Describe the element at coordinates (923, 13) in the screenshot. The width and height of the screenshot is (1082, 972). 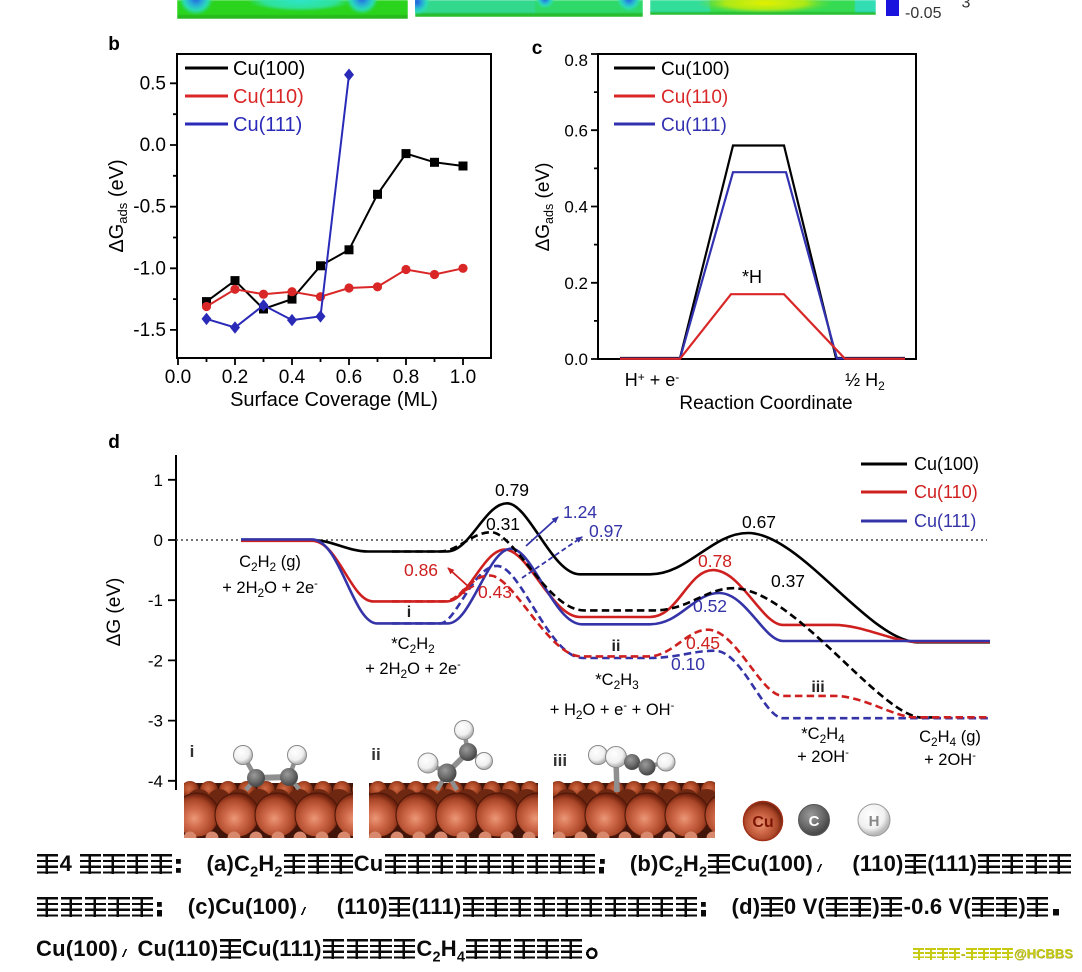
I see `svg-text: -0.05` at that location.